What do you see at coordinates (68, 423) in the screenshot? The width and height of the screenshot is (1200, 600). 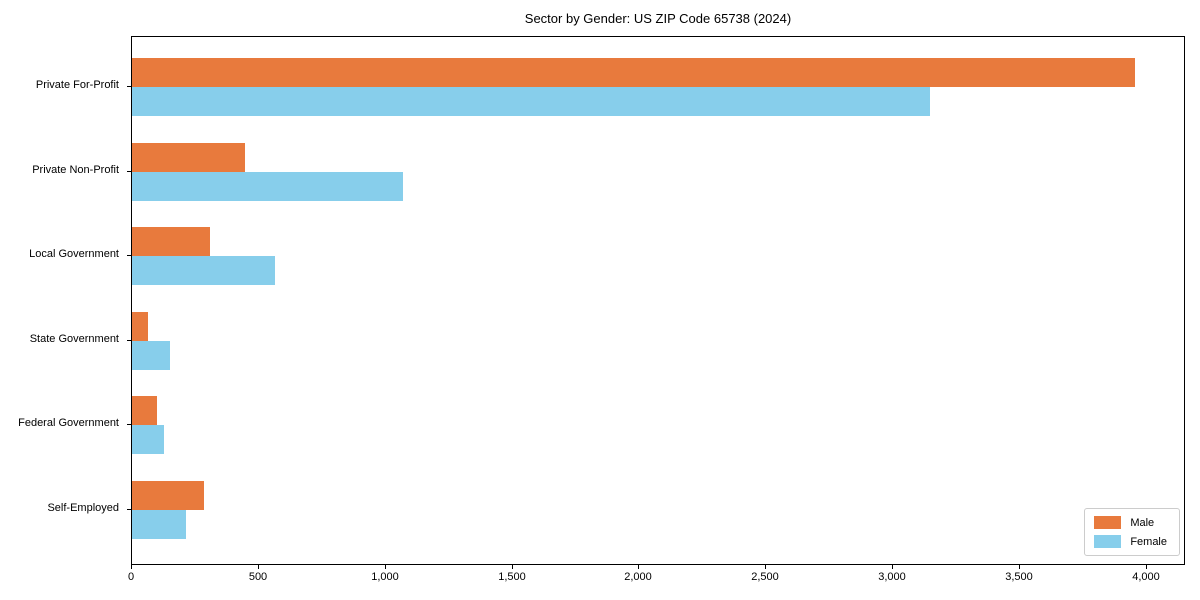 I see `y-axis-label-federal-government: Federal Government` at bounding box center [68, 423].